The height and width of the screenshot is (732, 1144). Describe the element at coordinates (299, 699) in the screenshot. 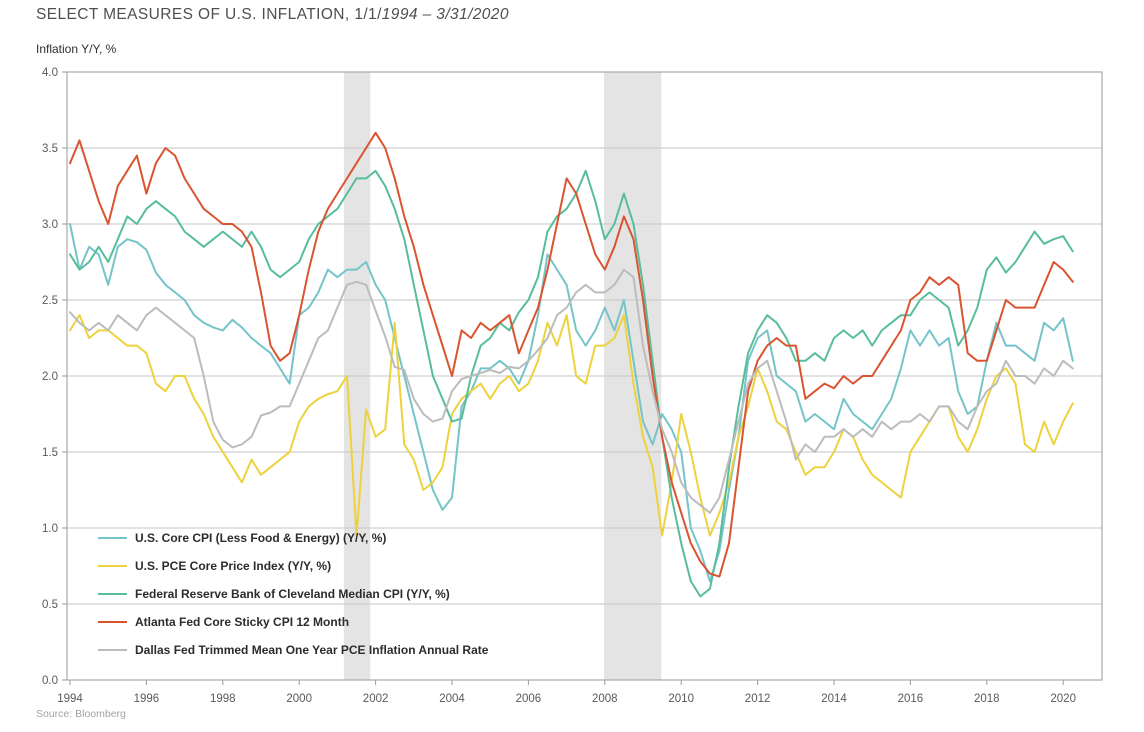

I see `x-axis-tick-label: 2000` at that location.